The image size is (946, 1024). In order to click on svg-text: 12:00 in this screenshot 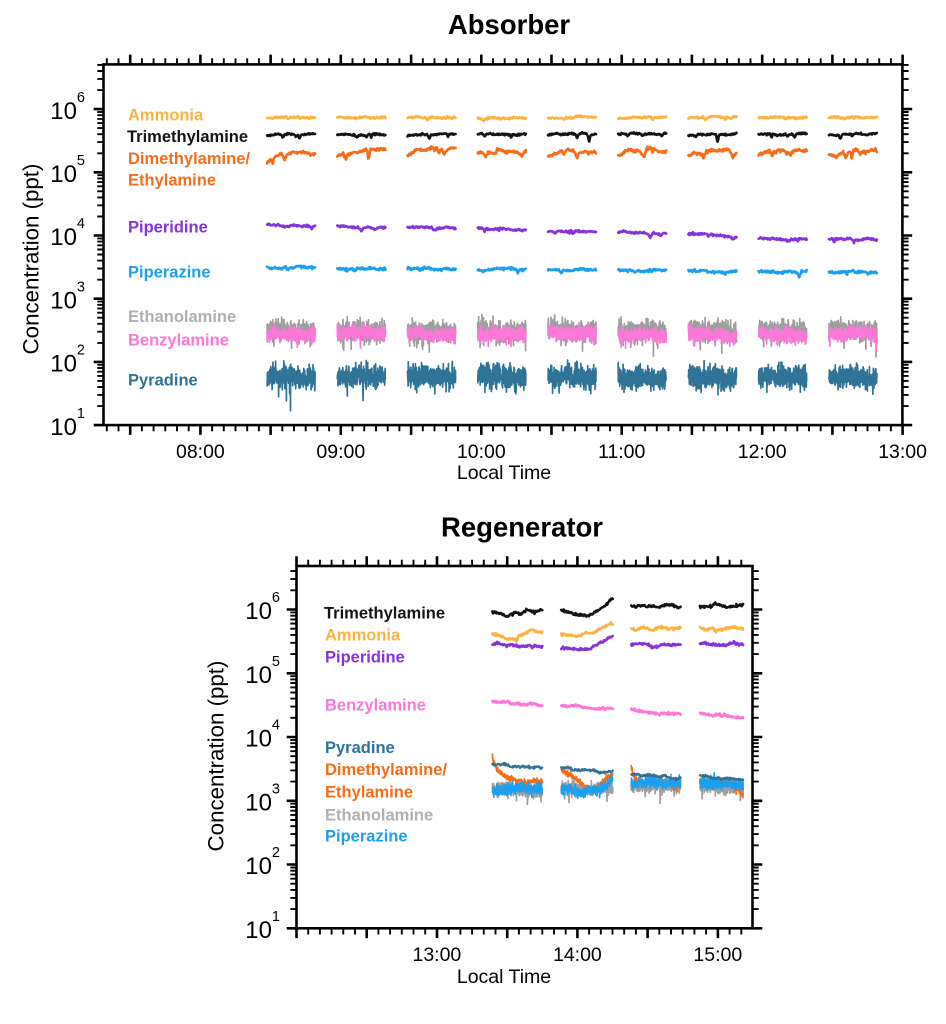, I will do `click(762, 452)`.